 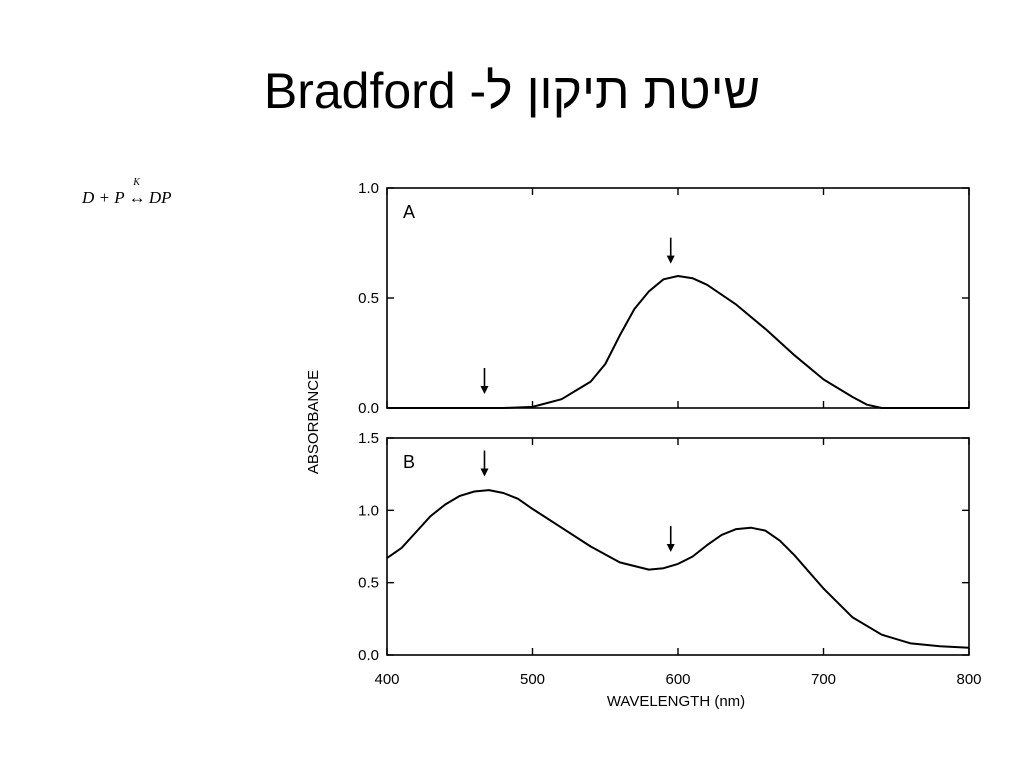 What do you see at coordinates (137, 197) in the screenshot?
I see `equilibrium-arrow-icon: ↔` at bounding box center [137, 197].